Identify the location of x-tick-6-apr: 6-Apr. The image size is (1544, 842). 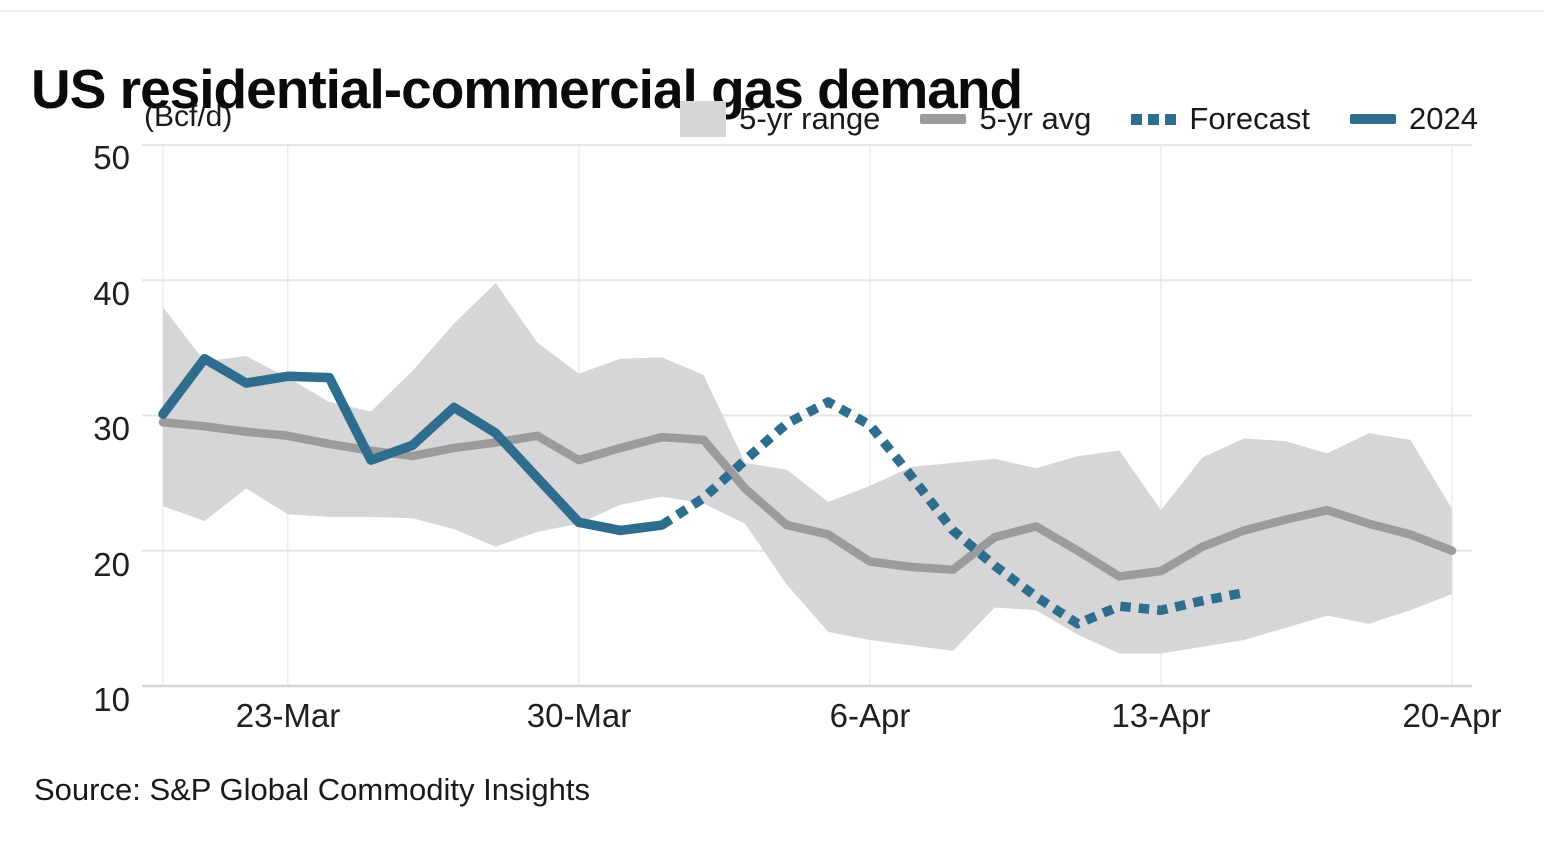
(870, 715).